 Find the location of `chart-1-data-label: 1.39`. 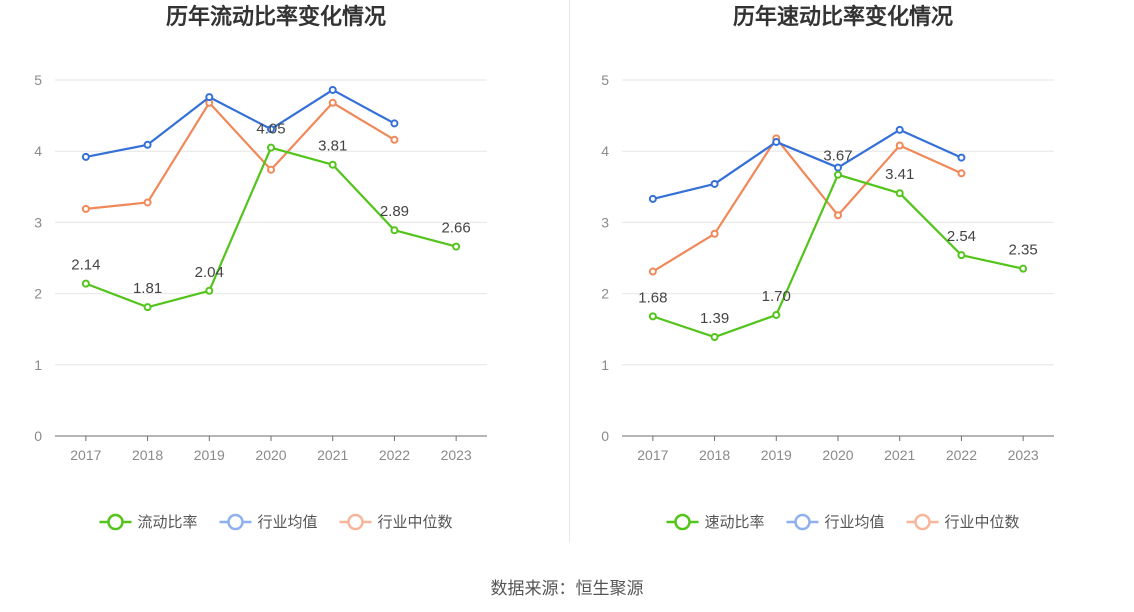

chart-1-data-label: 1.39 is located at coordinates (714, 318).